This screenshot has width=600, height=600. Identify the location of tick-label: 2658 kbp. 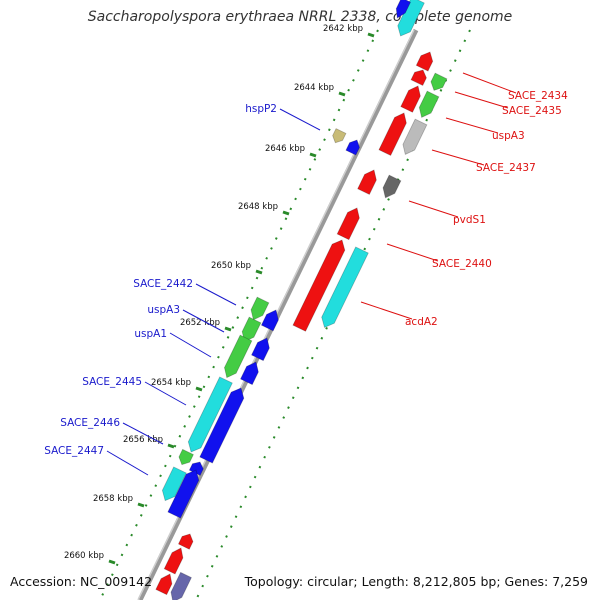
(113, 499).